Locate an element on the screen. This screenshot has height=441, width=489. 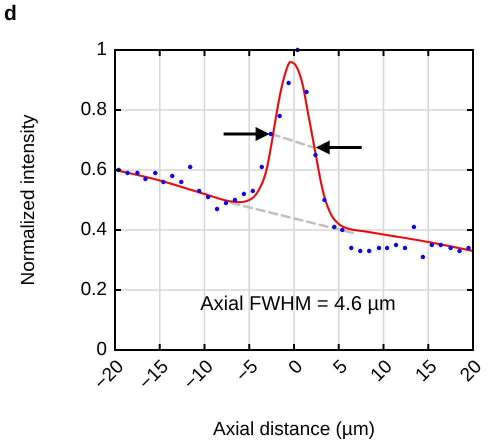
x-tick-label: 0 is located at coordinates (296, 367).